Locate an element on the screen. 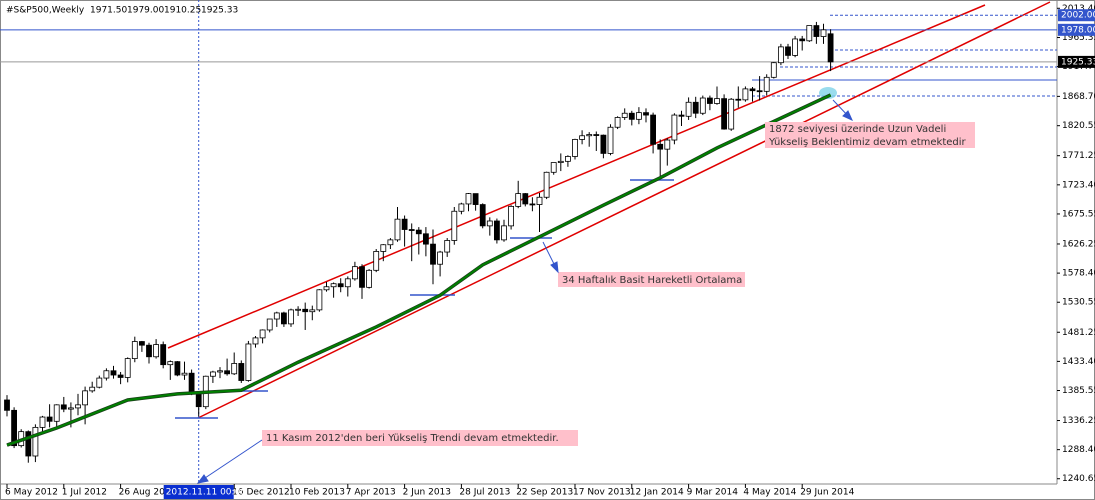  y-tick-label: 1723.40 is located at coordinates (1078, 185).